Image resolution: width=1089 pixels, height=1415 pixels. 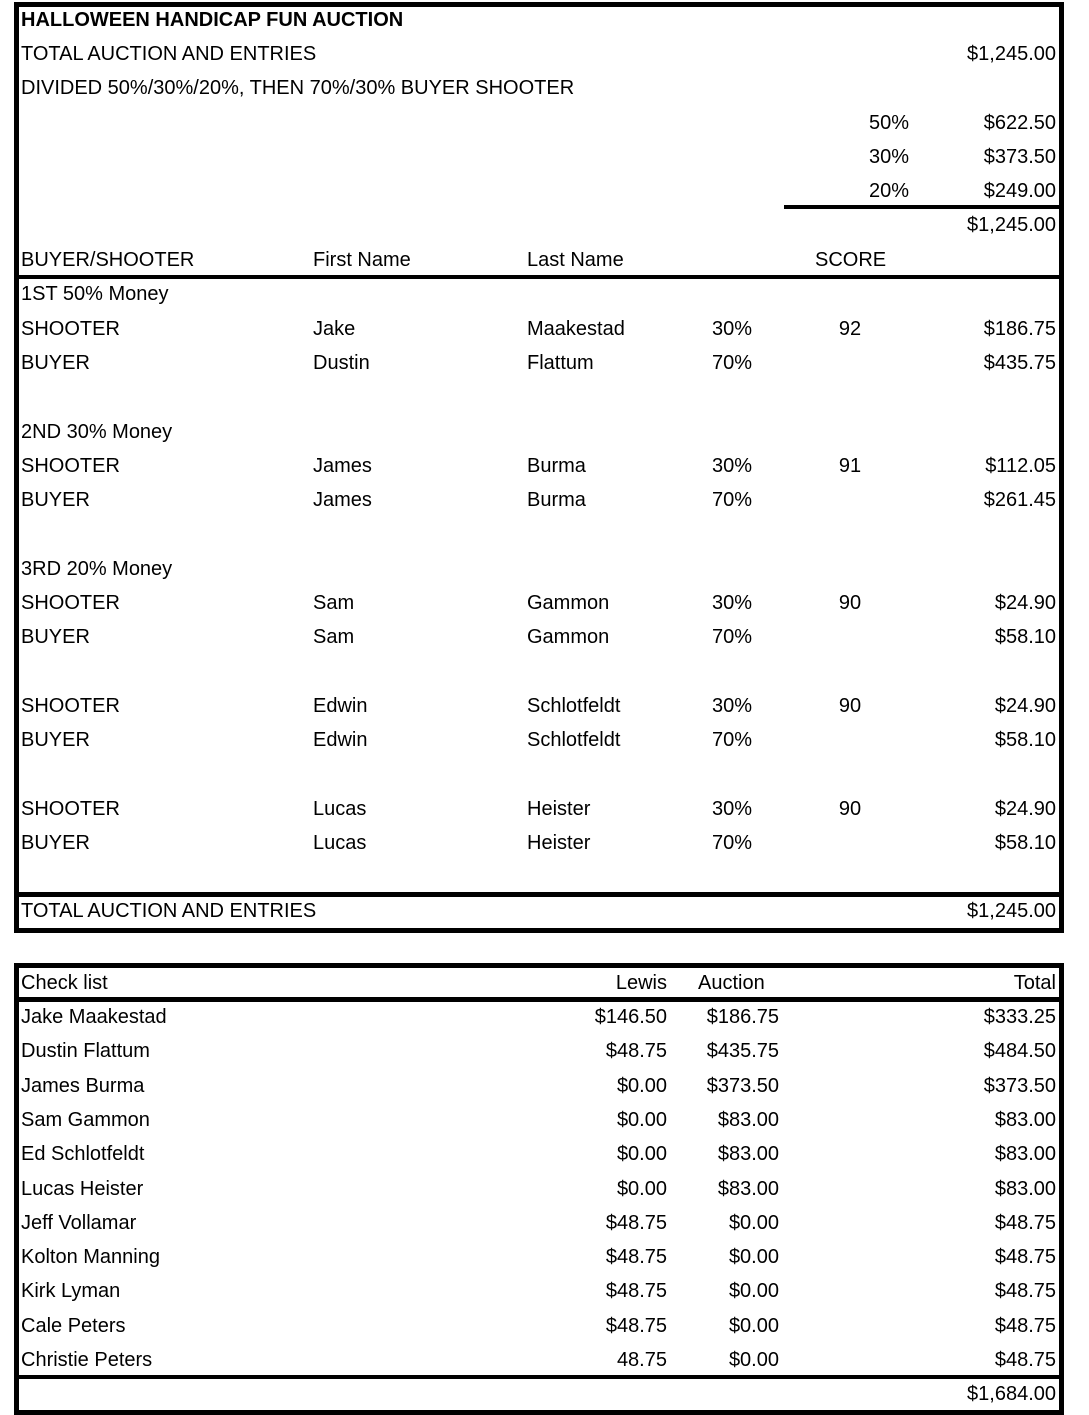 What do you see at coordinates (340, 843) in the screenshot?
I see `row-first-name: Lucas` at bounding box center [340, 843].